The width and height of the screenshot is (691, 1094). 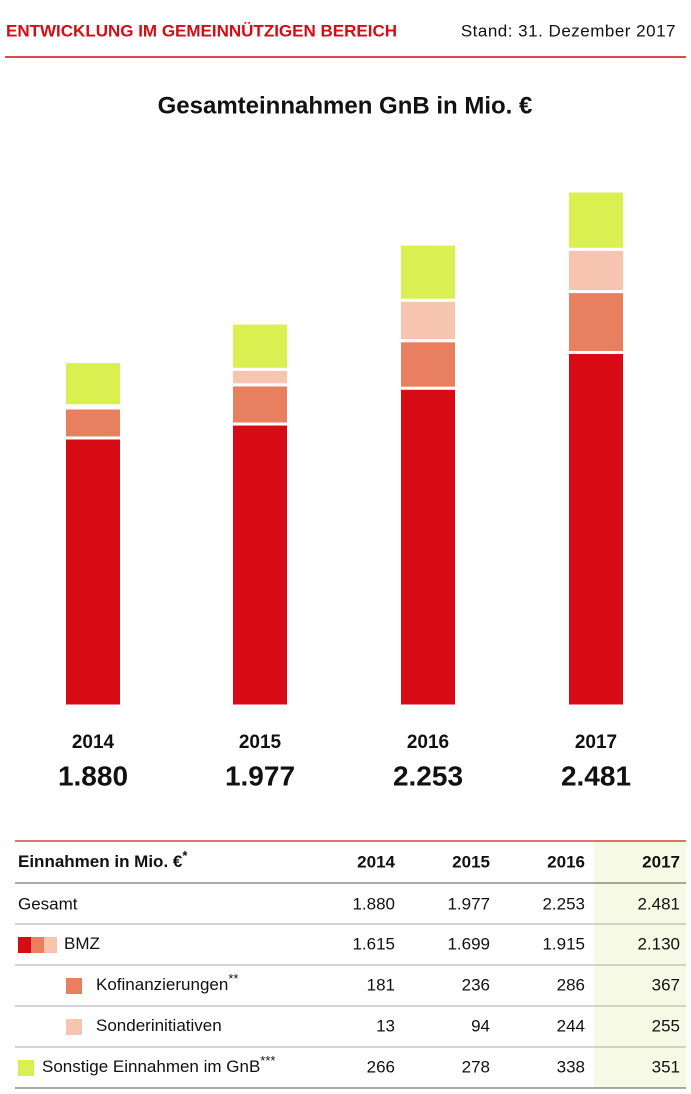 What do you see at coordinates (480, 1025) in the screenshot?
I see `cell: 94` at bounding box center [480, 1025].